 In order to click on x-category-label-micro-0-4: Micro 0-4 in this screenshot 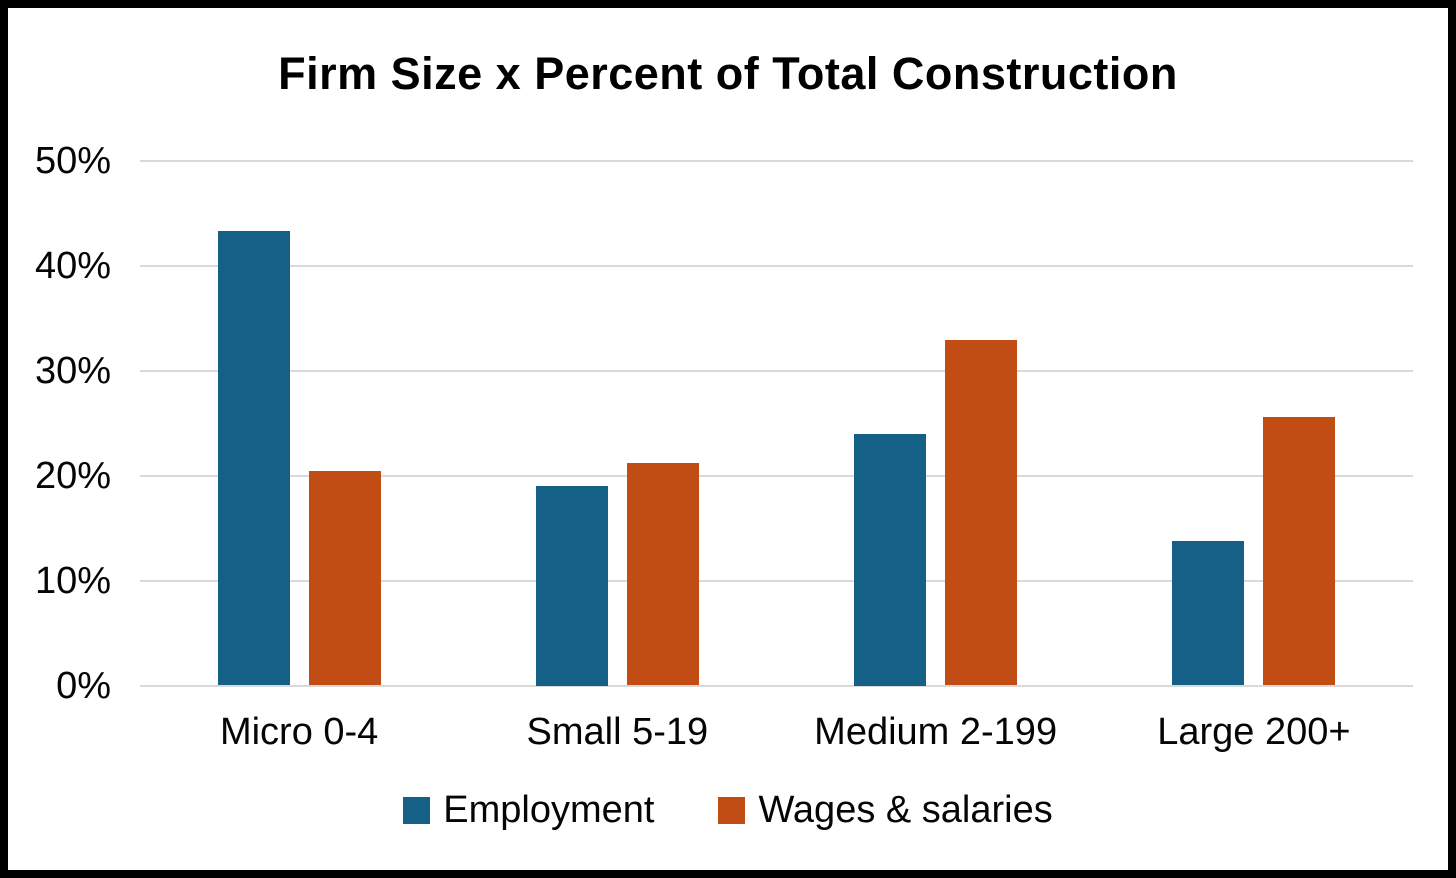, I will do `click(299, 732)`.